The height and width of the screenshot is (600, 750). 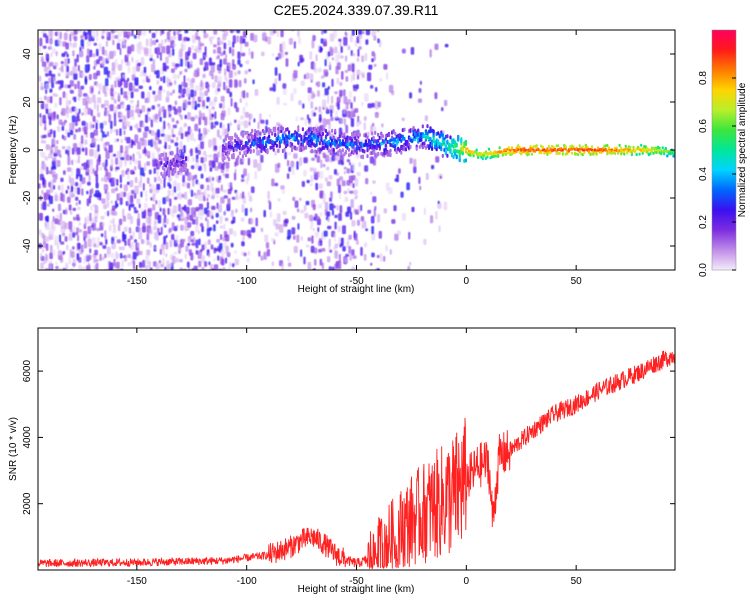 I want to click on y-tick-label: -40, so click(x=27, y=245).